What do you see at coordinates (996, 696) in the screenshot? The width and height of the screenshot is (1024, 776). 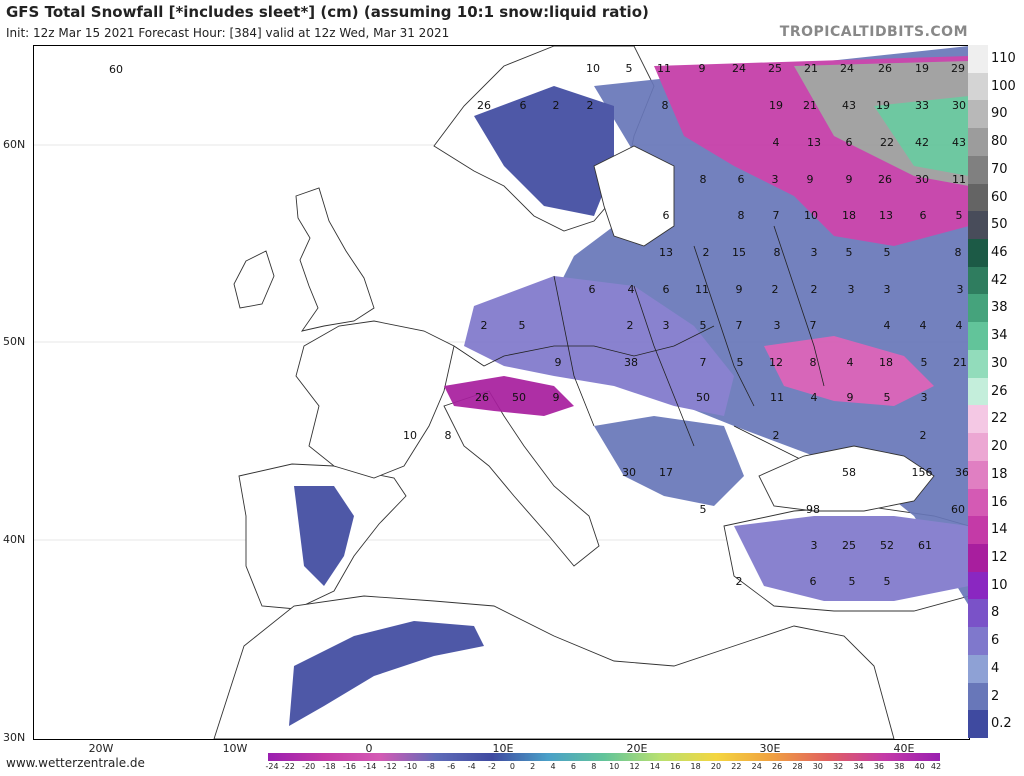 I see `legend-item: 2` at bounding box center [996, 696].